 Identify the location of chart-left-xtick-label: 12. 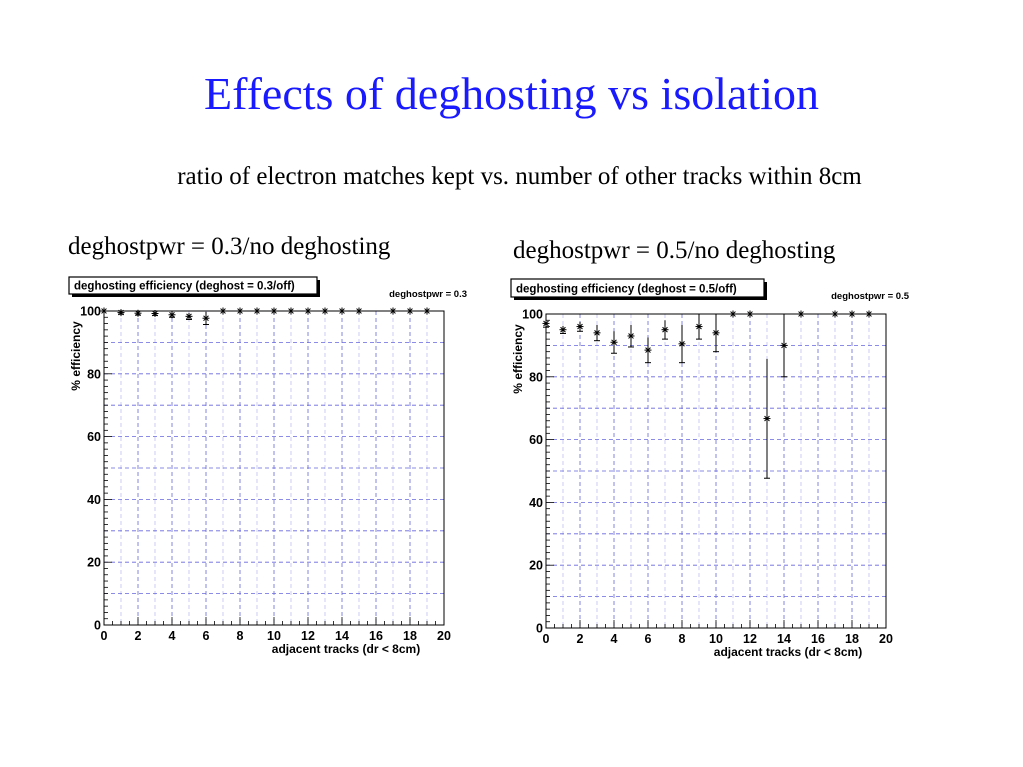
(308, 636).